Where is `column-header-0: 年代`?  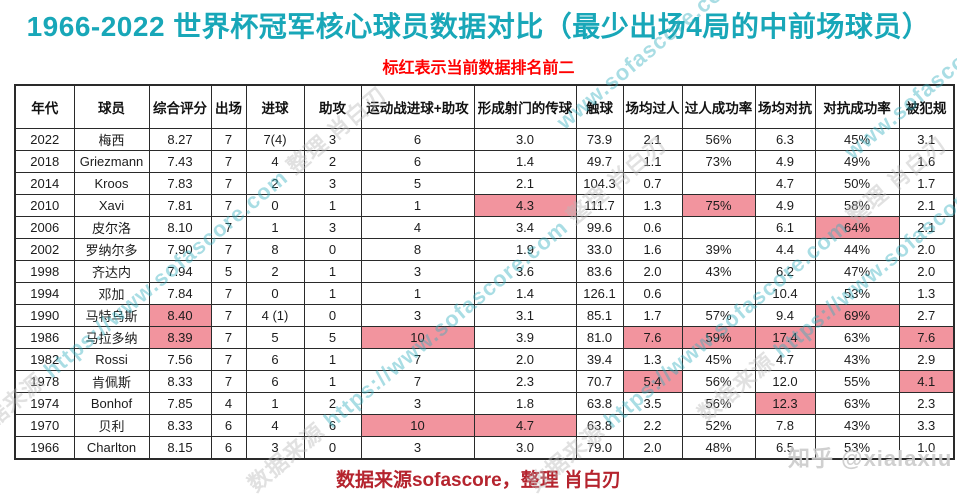 column-header-0: 年代 is located at coordinates (44, 106).